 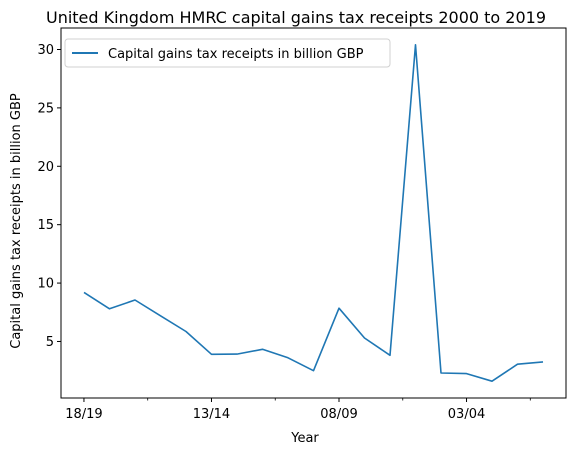 I want to click on y-tick-label: 15, so click(x=45, y=225).